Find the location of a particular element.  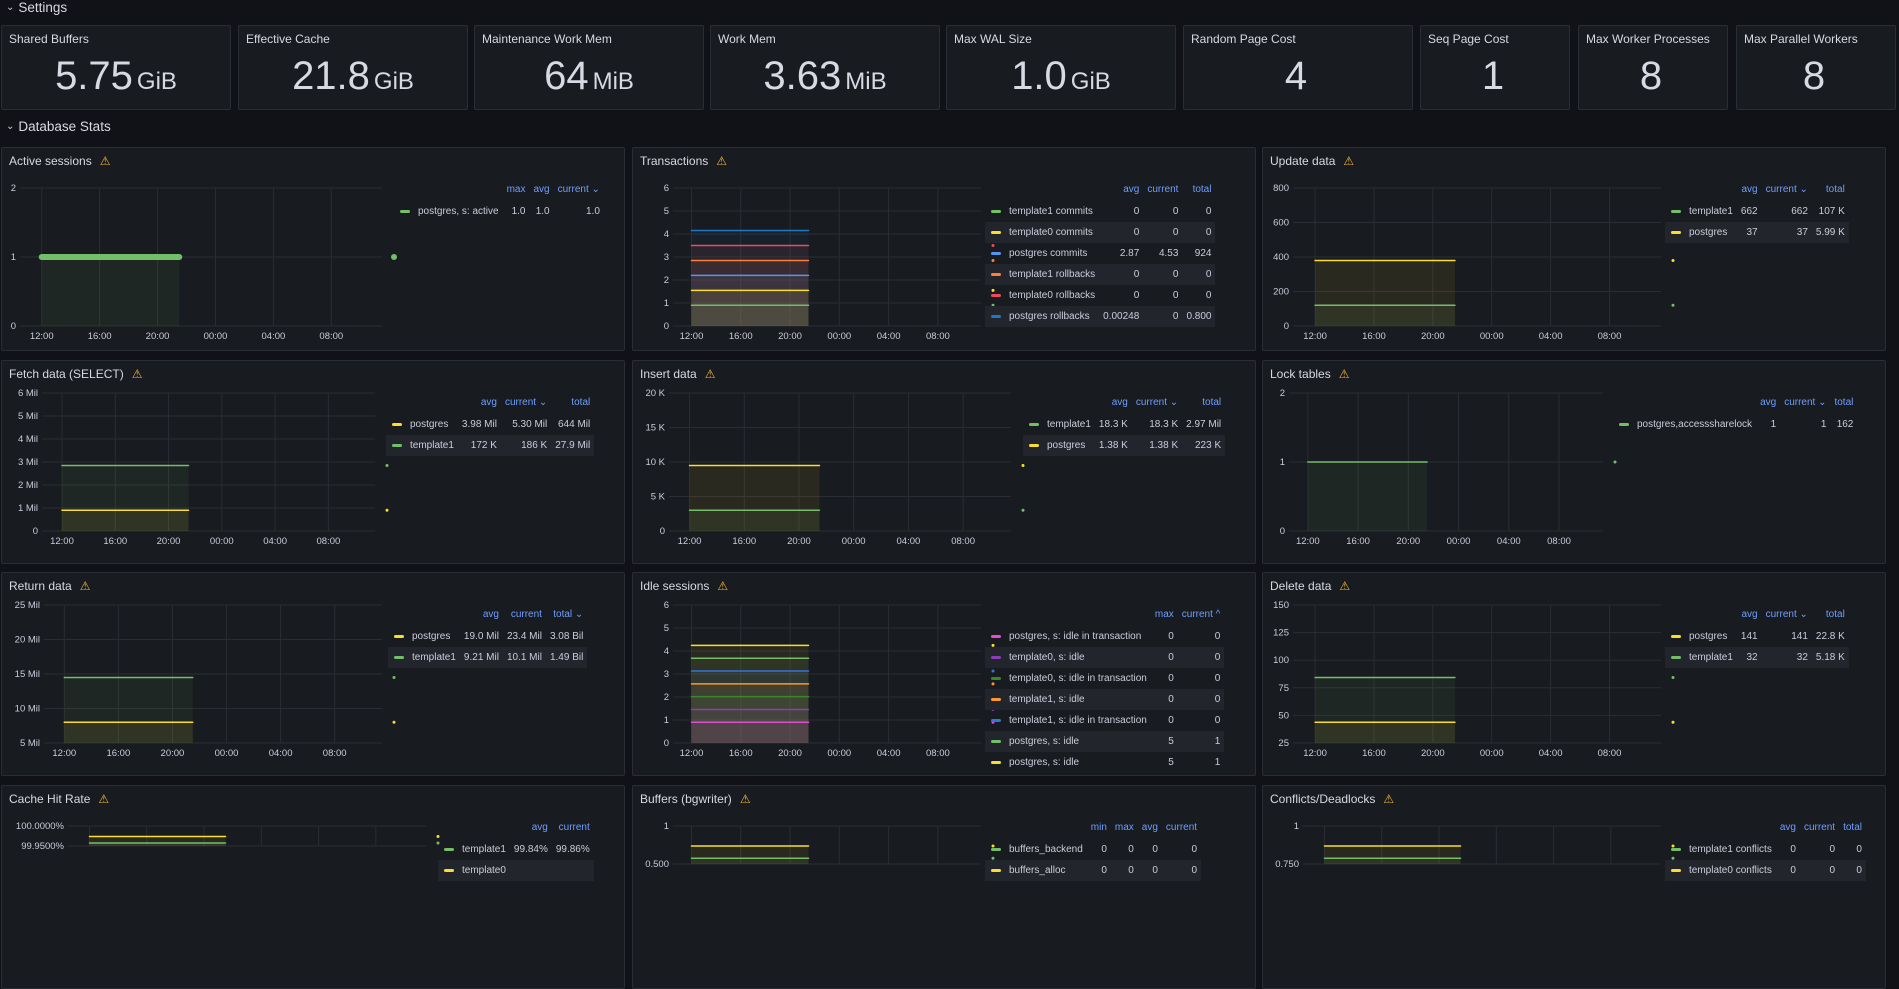

legend-series: template0, s: idle in transaction is located at coordinates (1068, 678).